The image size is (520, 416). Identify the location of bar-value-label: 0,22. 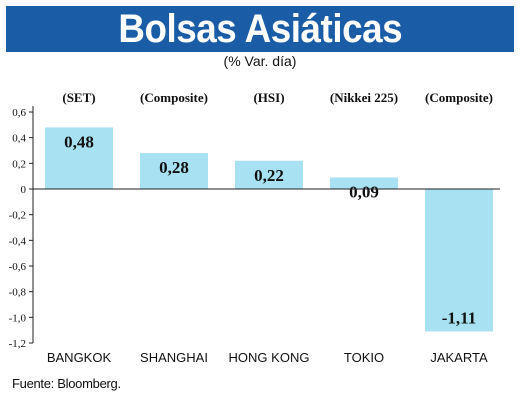
(269, 175).